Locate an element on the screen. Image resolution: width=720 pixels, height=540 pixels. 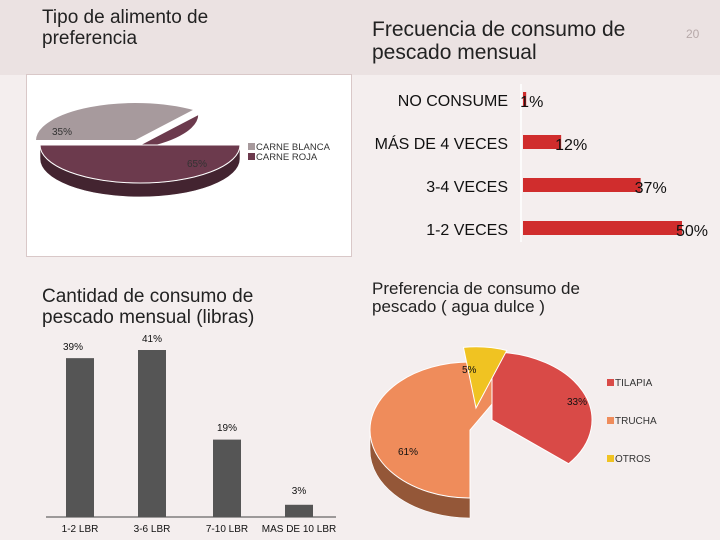
vbar-category-3: MAS DE 10 LBR is located at coordinates (299, 529).